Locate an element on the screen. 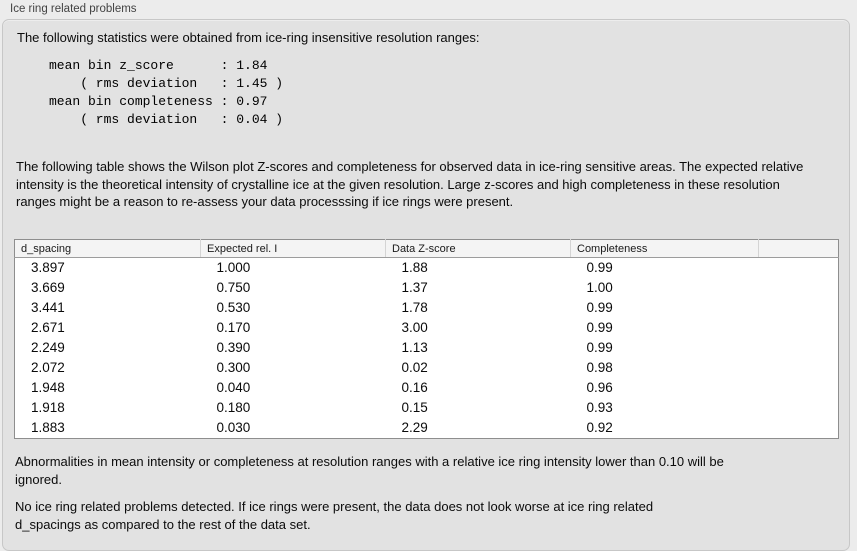 Image resolution: width=857 pixels, height=551 pixels. table-cell: 1.000 is located at coordinates (233, 267).